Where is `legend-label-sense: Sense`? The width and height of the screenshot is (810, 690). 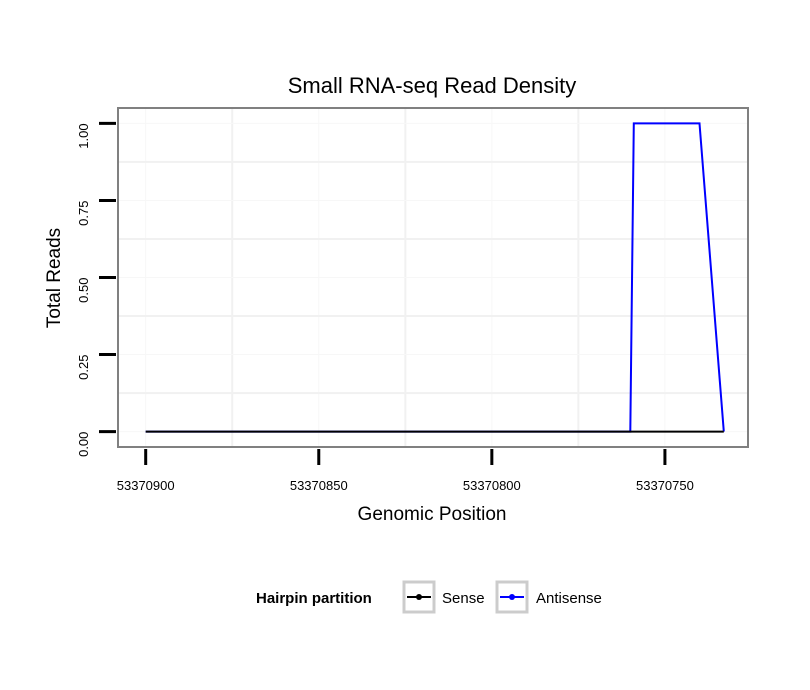
legend-label-sense: Sense is located at coordinates (463, 598).